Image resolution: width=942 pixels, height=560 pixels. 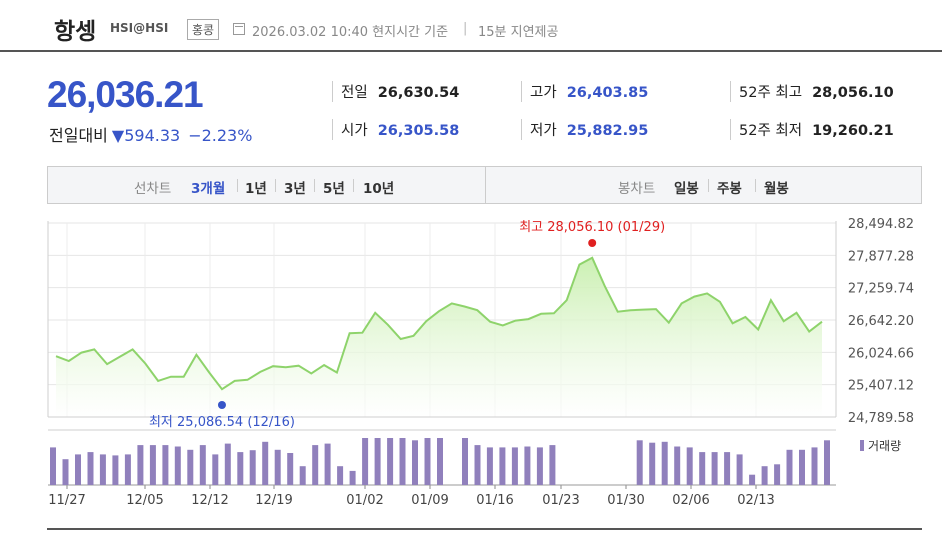 What do you see at coordinates (418, 131) in the screenshot?
I see `stat-value: 26,305.58` at bounding box center [418, 131].